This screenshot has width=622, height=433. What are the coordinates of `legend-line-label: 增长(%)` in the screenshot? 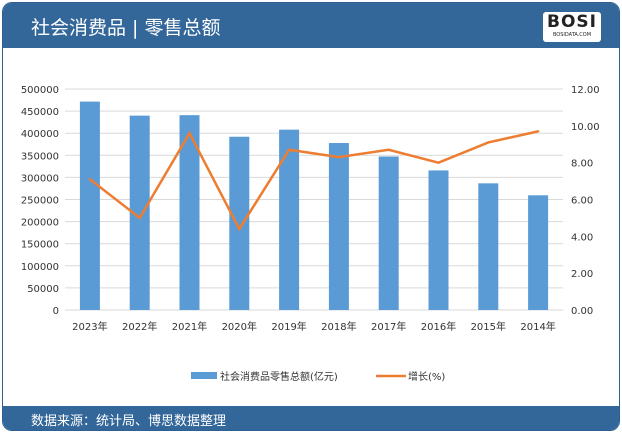 It's located at (426, 376).